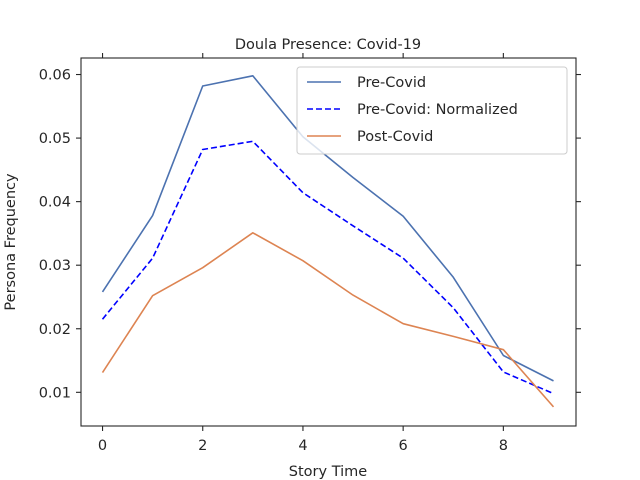 The height and width of the screenshot is (480, 640). I want to click on y-tick-label: 0.01, so click(55, 393).